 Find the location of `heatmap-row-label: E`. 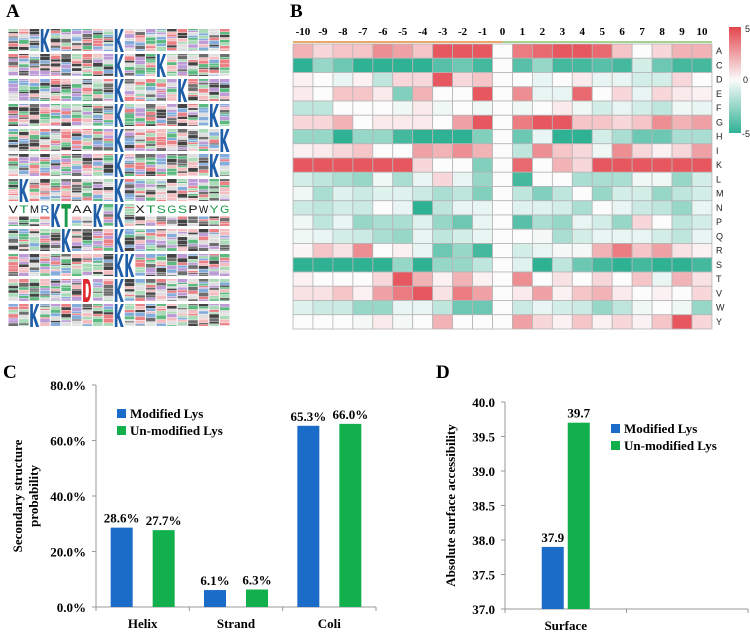

heatmap-row-label: E is located at coordinates (719, 94).